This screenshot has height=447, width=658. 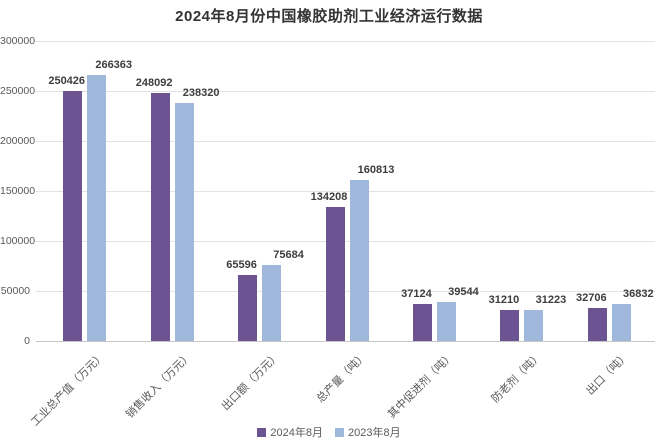 What do you see at coordinates (160, 216) in the screenshot?
I see `bar-series1-cat2` at bounding box center [160, 216].